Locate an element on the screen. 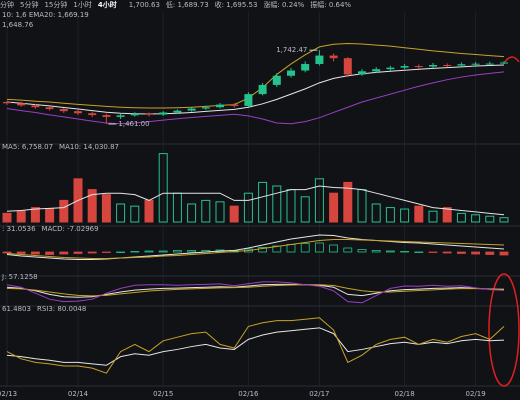 This screenshot has height=400, width=520. x-tick-label: 02/15 is located at coordinates (163, 394).